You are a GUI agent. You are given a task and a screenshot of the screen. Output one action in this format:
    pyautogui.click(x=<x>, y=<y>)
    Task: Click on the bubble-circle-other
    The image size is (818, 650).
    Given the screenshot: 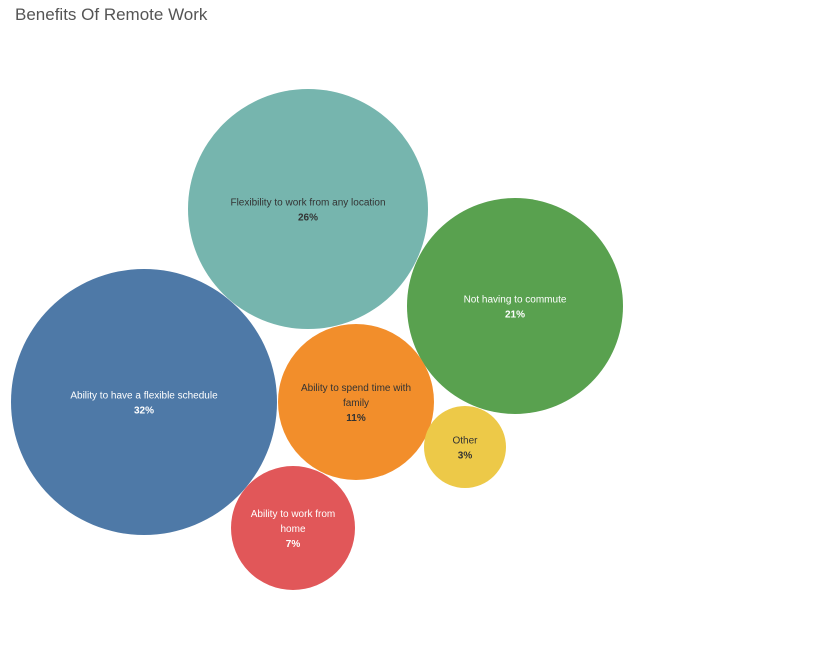 What is the action you would take?
    pyautogui.click(x=465, y=447)
    